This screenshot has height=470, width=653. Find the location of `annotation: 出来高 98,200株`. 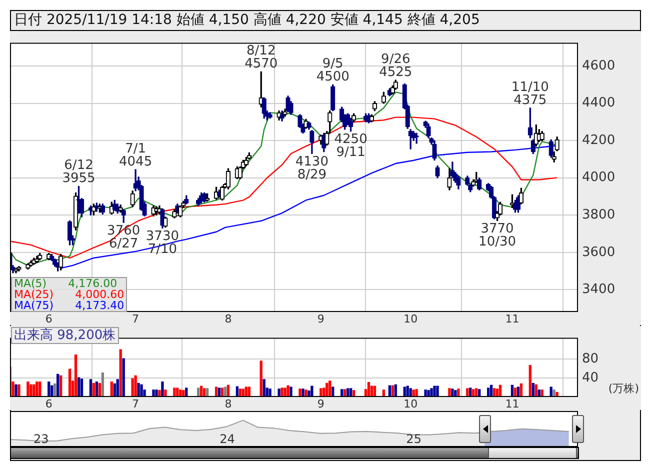

annotation: 出来高 98,200株 is located at coordinates (65, 335).